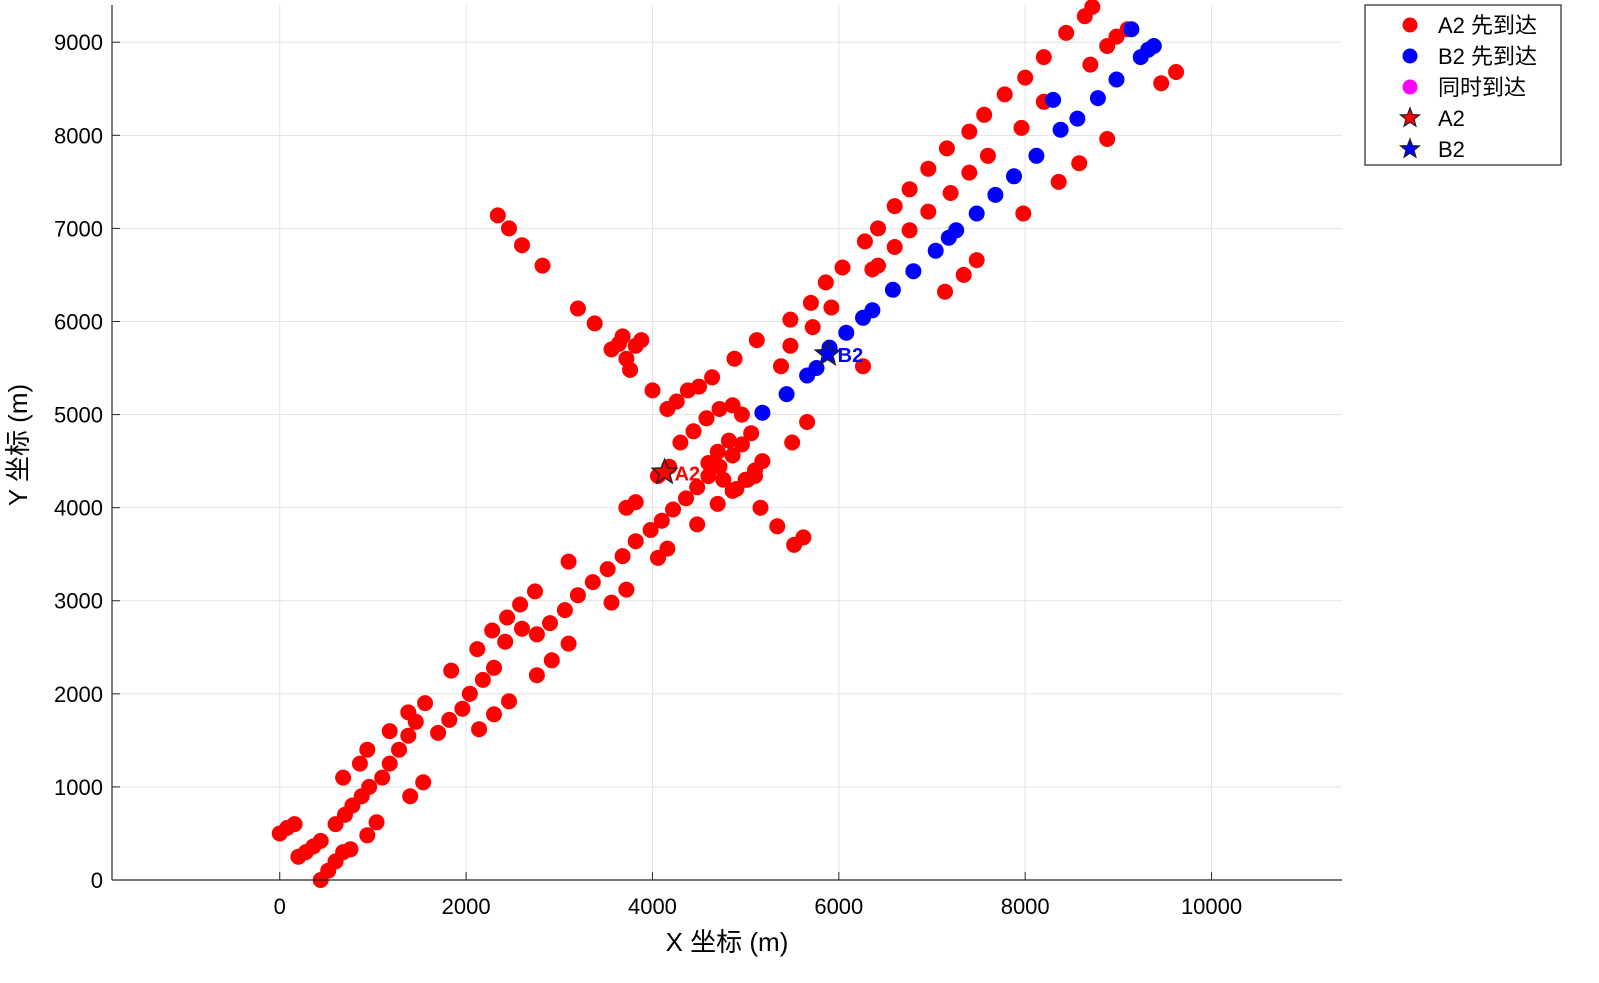 The width and height of the screenshot is (1599, 983). What do you see at coordinates (18, 445) in the screenshot?
I see `y-axis-label: Y 坐标 (m)` at bounding box center [18, 445].